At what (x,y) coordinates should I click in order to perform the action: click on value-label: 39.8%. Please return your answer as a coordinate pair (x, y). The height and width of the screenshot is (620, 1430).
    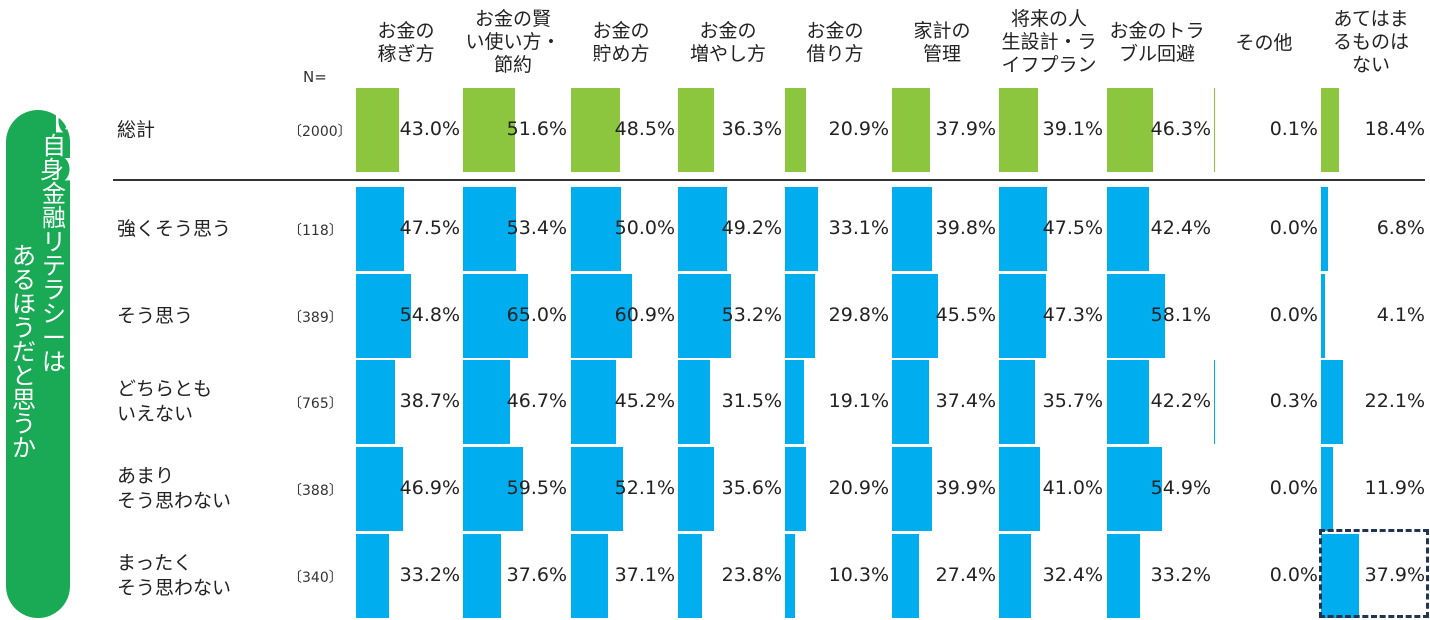
    Looking at the image, I should click on (965, 228).